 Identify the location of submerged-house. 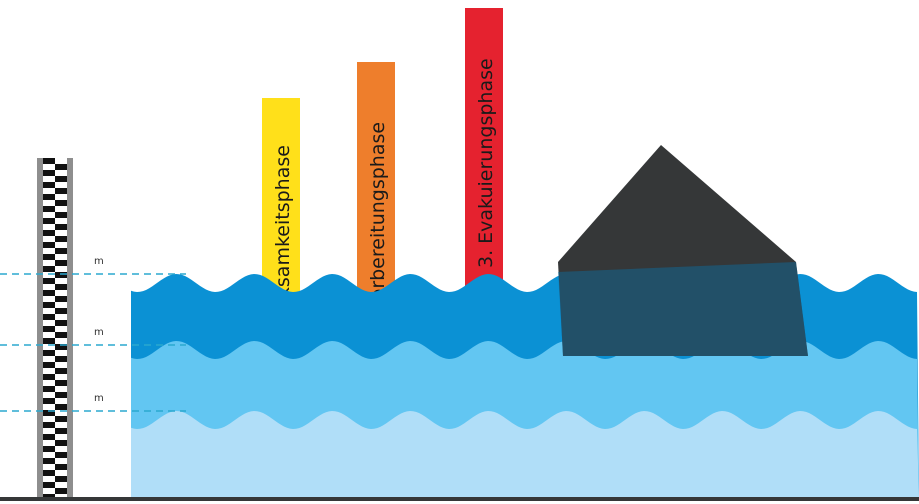
(683, 250).